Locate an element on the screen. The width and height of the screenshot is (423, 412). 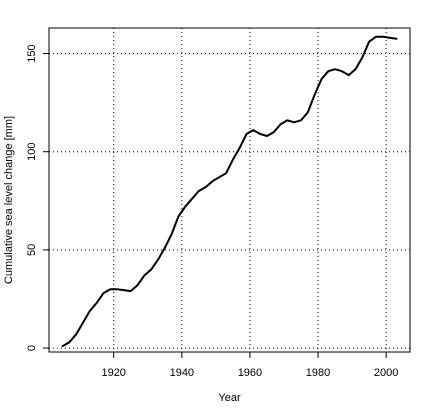
y-axis: 0 50 100 150 is located at coordinates (37, 197).